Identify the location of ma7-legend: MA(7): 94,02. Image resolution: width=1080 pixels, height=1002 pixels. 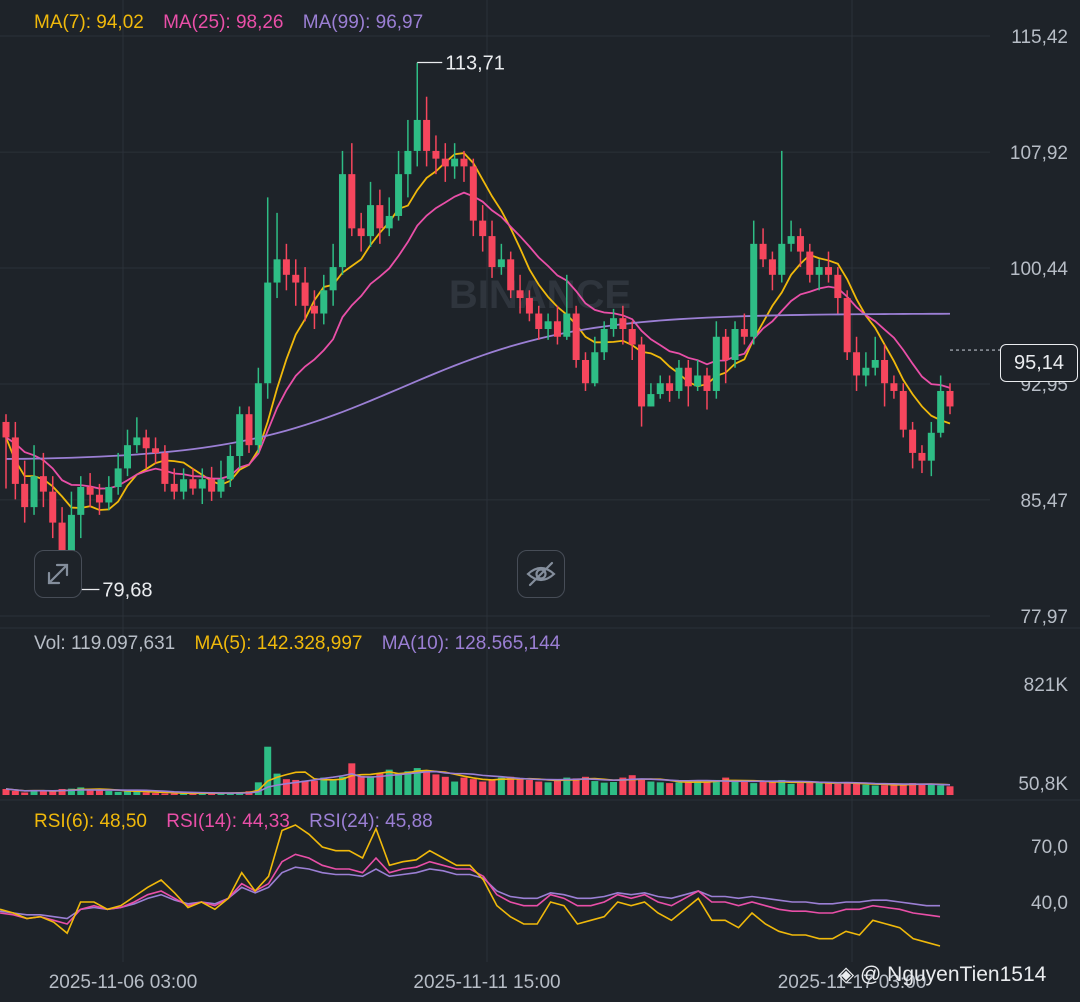
(89, 22).